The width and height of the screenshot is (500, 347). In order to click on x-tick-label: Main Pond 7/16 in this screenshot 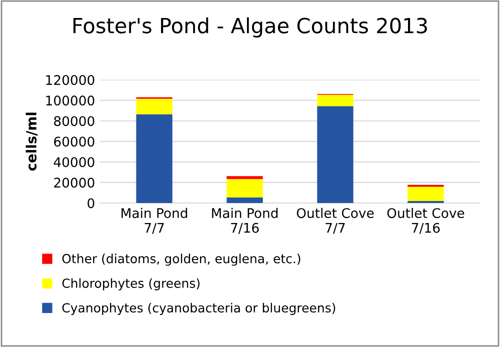, I will do `click(245, 221)`.